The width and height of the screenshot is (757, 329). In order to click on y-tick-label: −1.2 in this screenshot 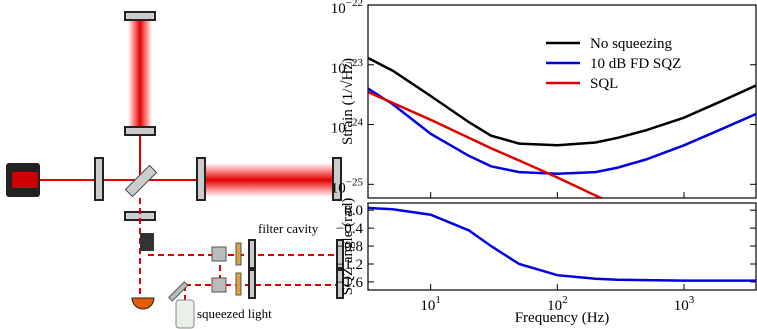, I will do `click(349, 265)`.